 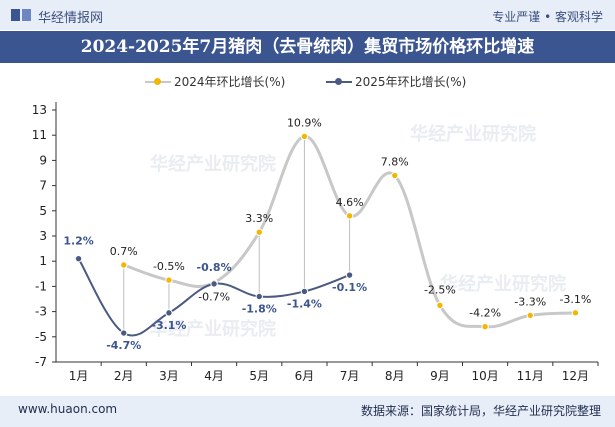 What do you see at coordinates (547, 17) in the screenshot?
I see `slogan: 专业严谨 • 客观科学` at bounding box center [547, 17].